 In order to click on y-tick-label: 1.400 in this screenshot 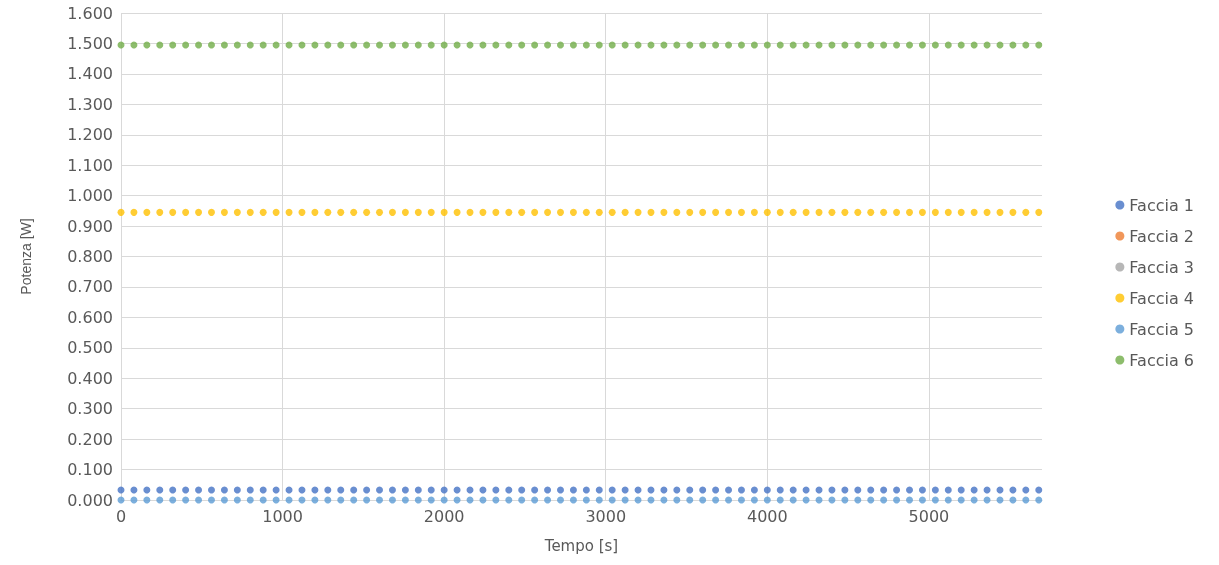, I will do `click(90, 74)`.